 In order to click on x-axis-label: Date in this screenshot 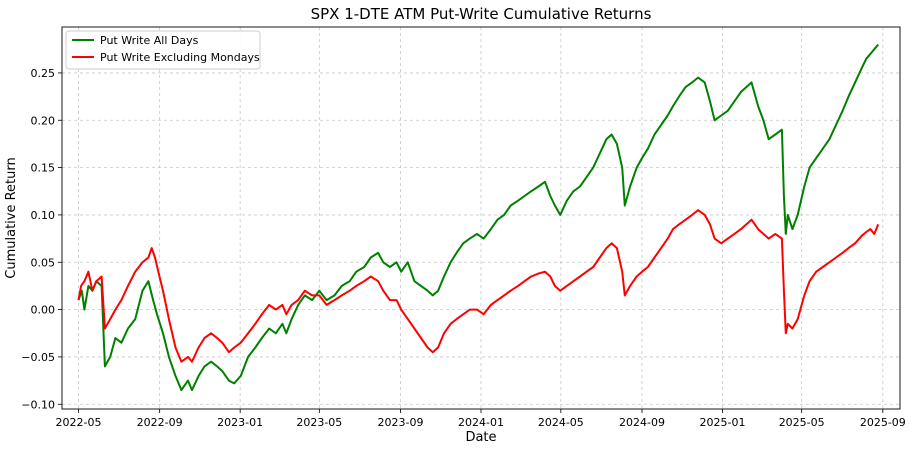, I will do `click(480, 437)`.